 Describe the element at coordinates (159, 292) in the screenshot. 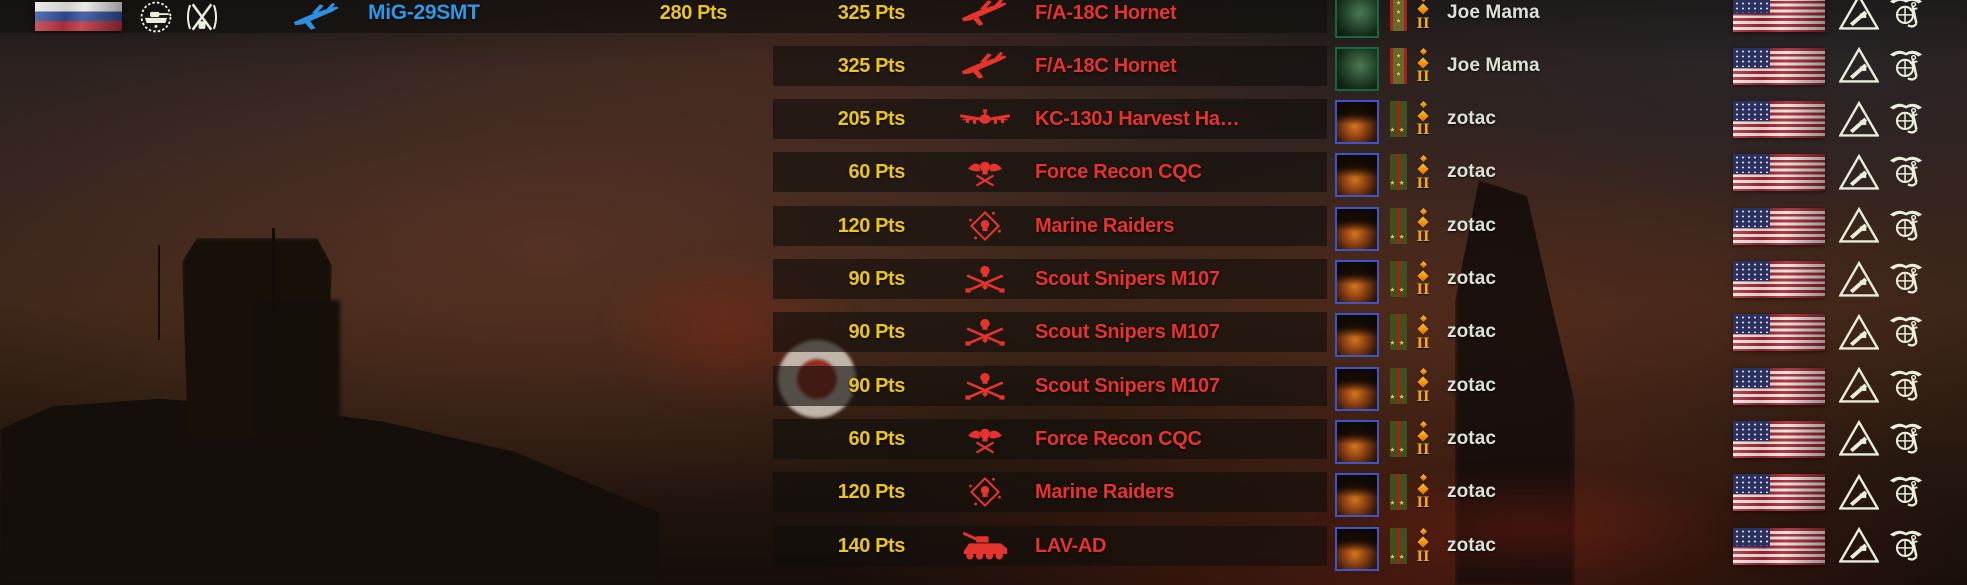

I see `antenna-silhouette` at that location.